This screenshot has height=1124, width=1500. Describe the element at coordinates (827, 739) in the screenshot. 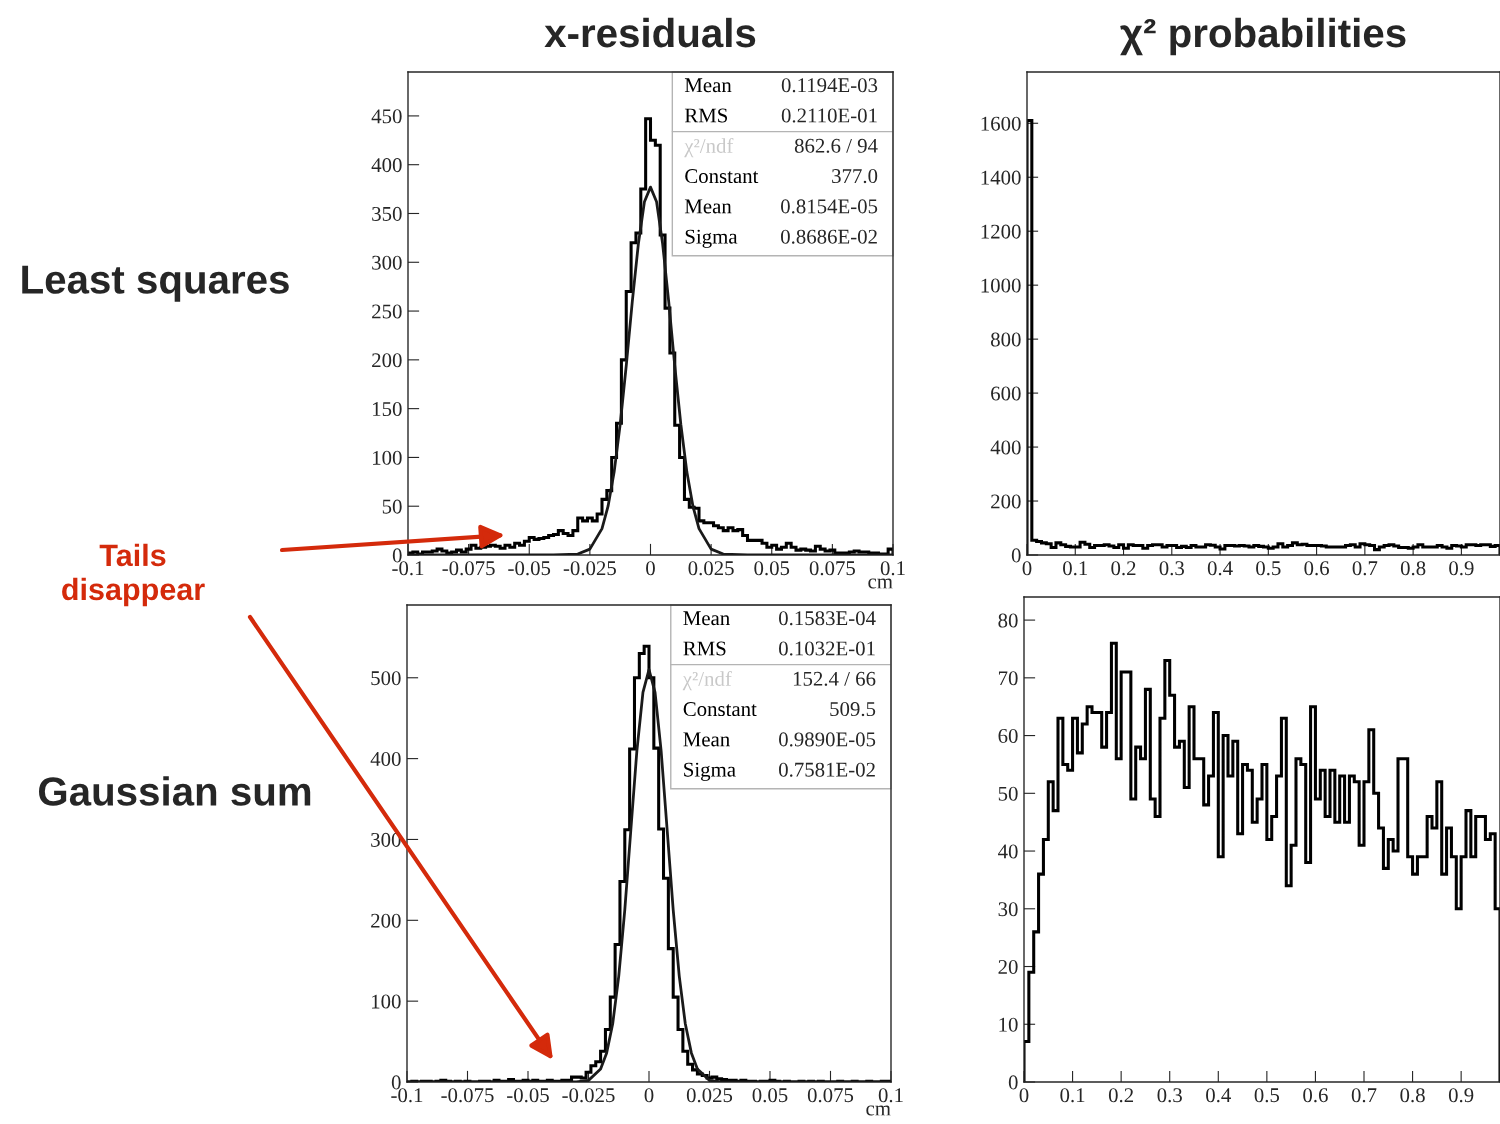

I see `annotation: 0.9890E-05` at that location.